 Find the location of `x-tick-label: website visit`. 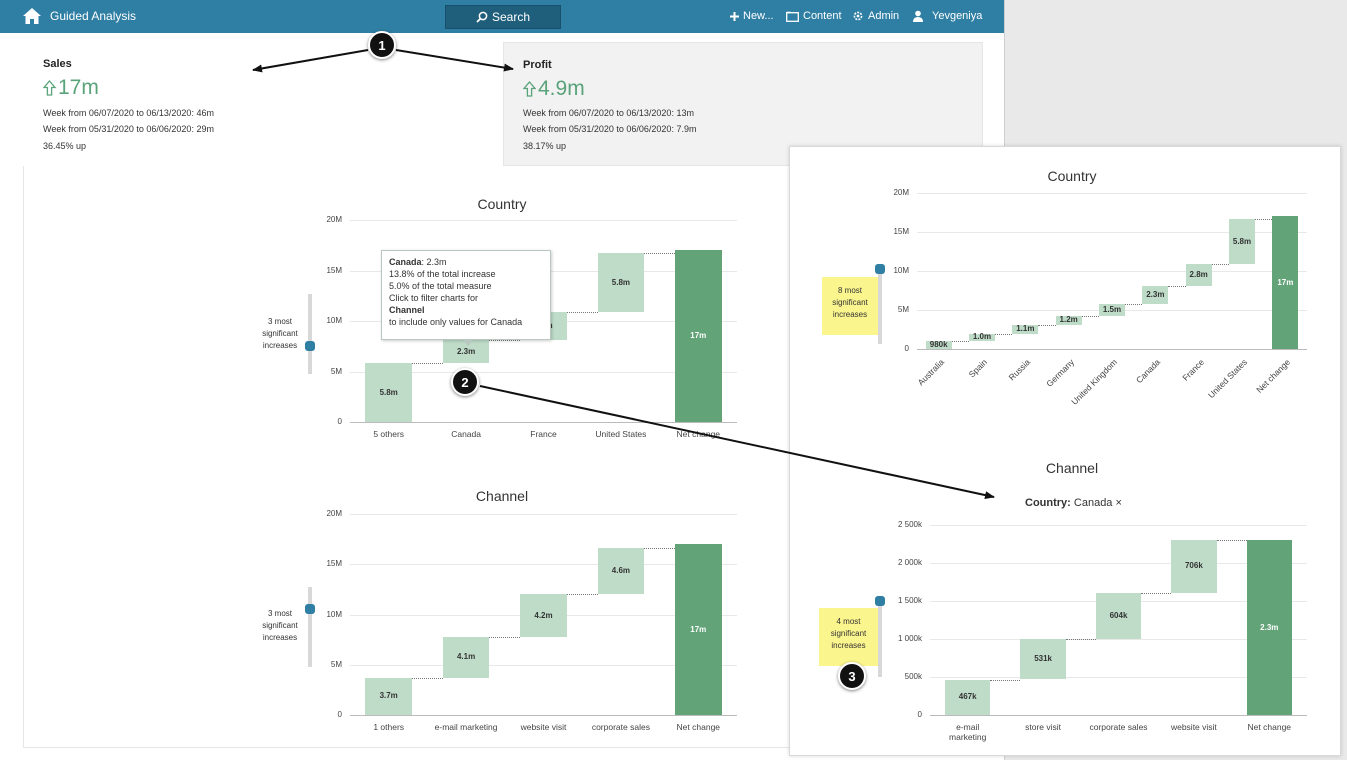

x-tick-label: website visit is located at coordinates (1193, 727).